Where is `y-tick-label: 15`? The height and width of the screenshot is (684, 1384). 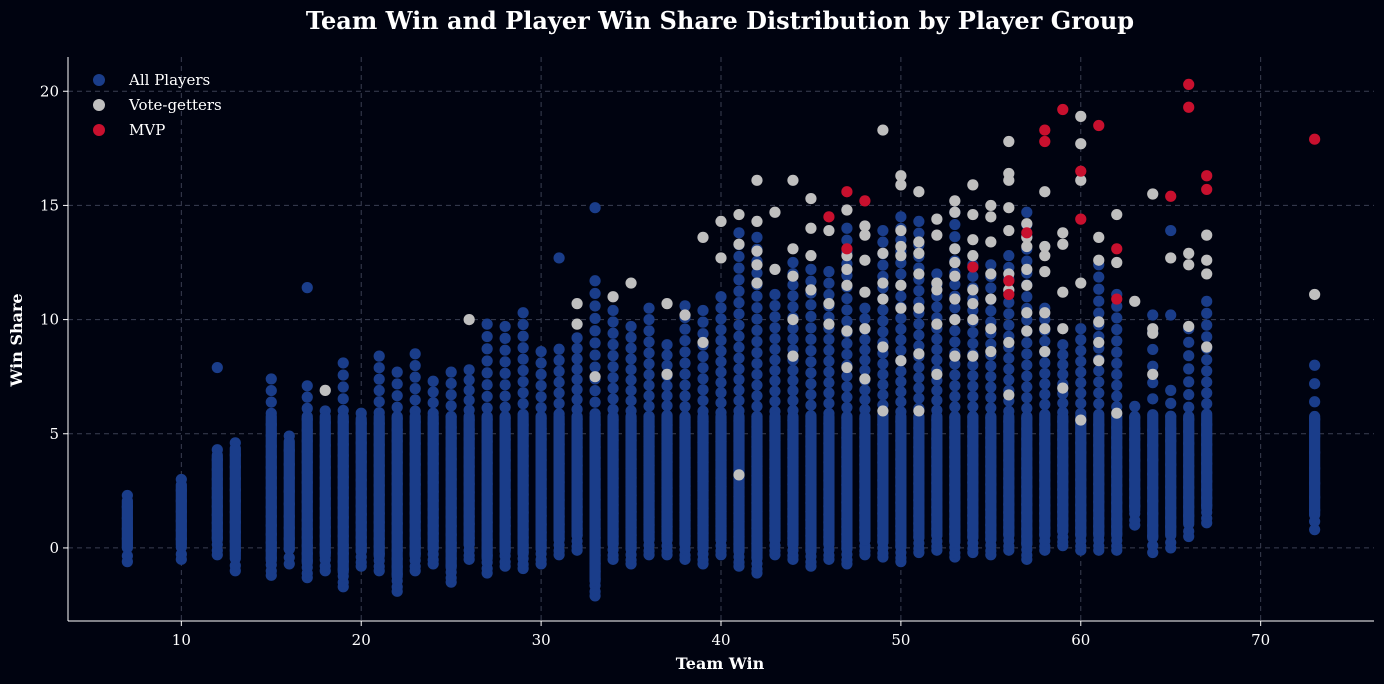 y-tick-label: 15 is located at coordinates (49, 205).